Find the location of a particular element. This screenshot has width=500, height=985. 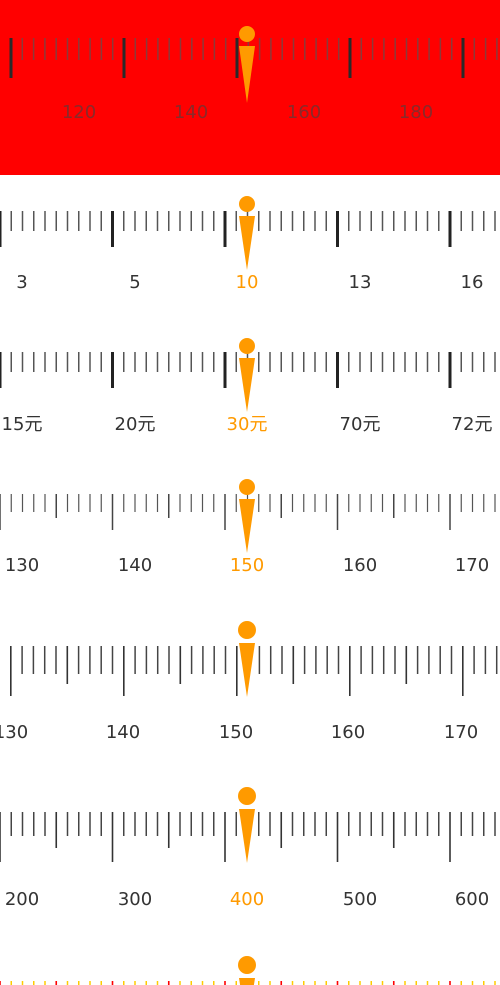

selected-value-label: 150 is located at coordinates (247, 565).